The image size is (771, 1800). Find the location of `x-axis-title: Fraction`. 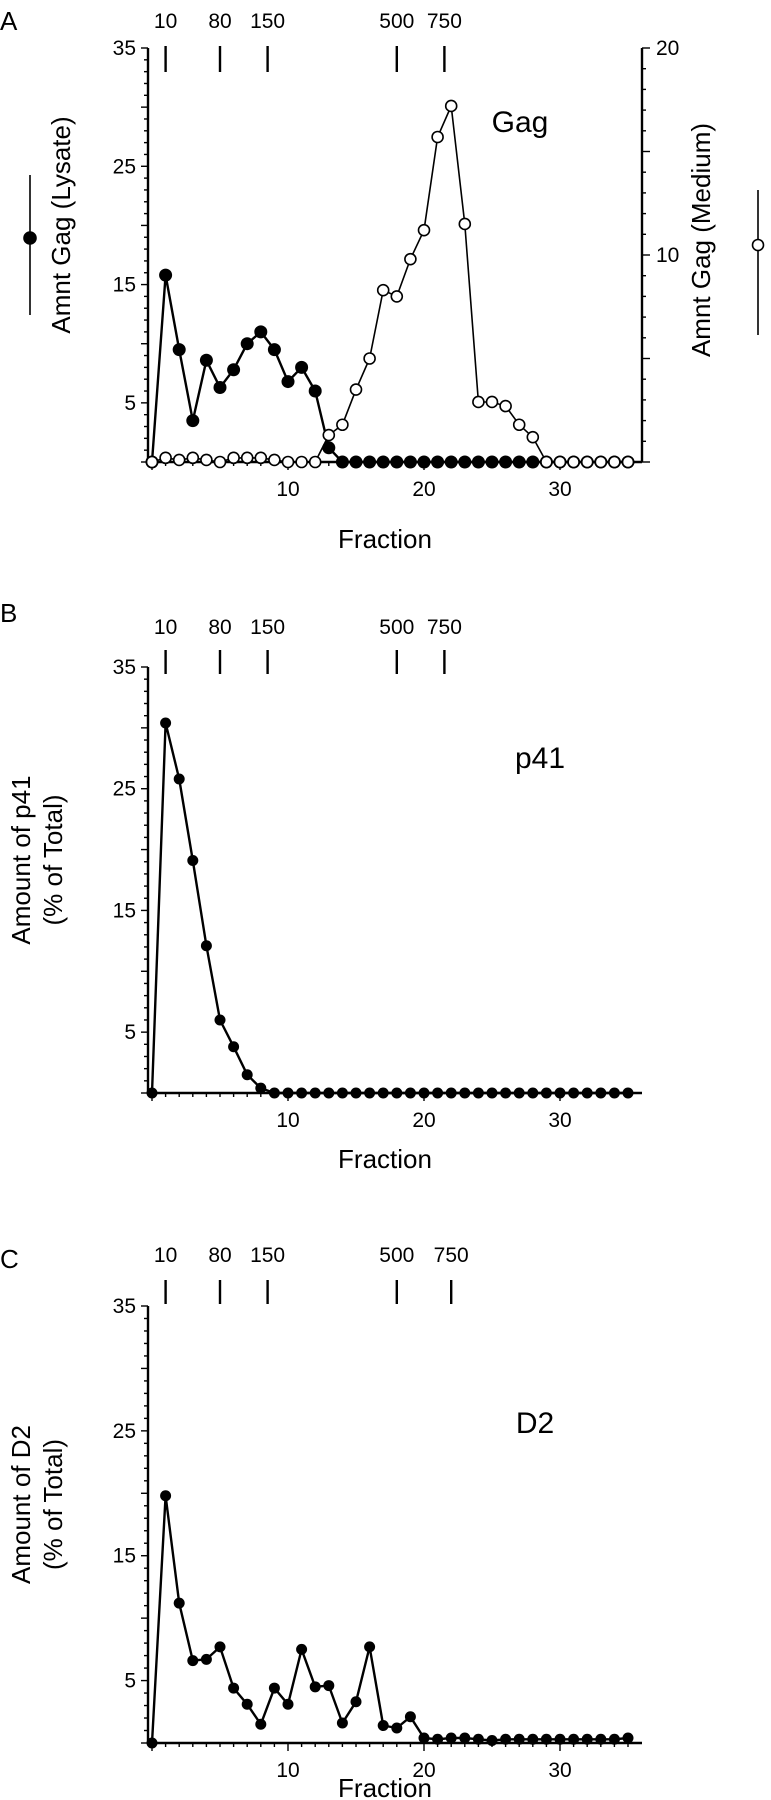

x-axis-title: Fraction is located at coordinates (385, 1159).